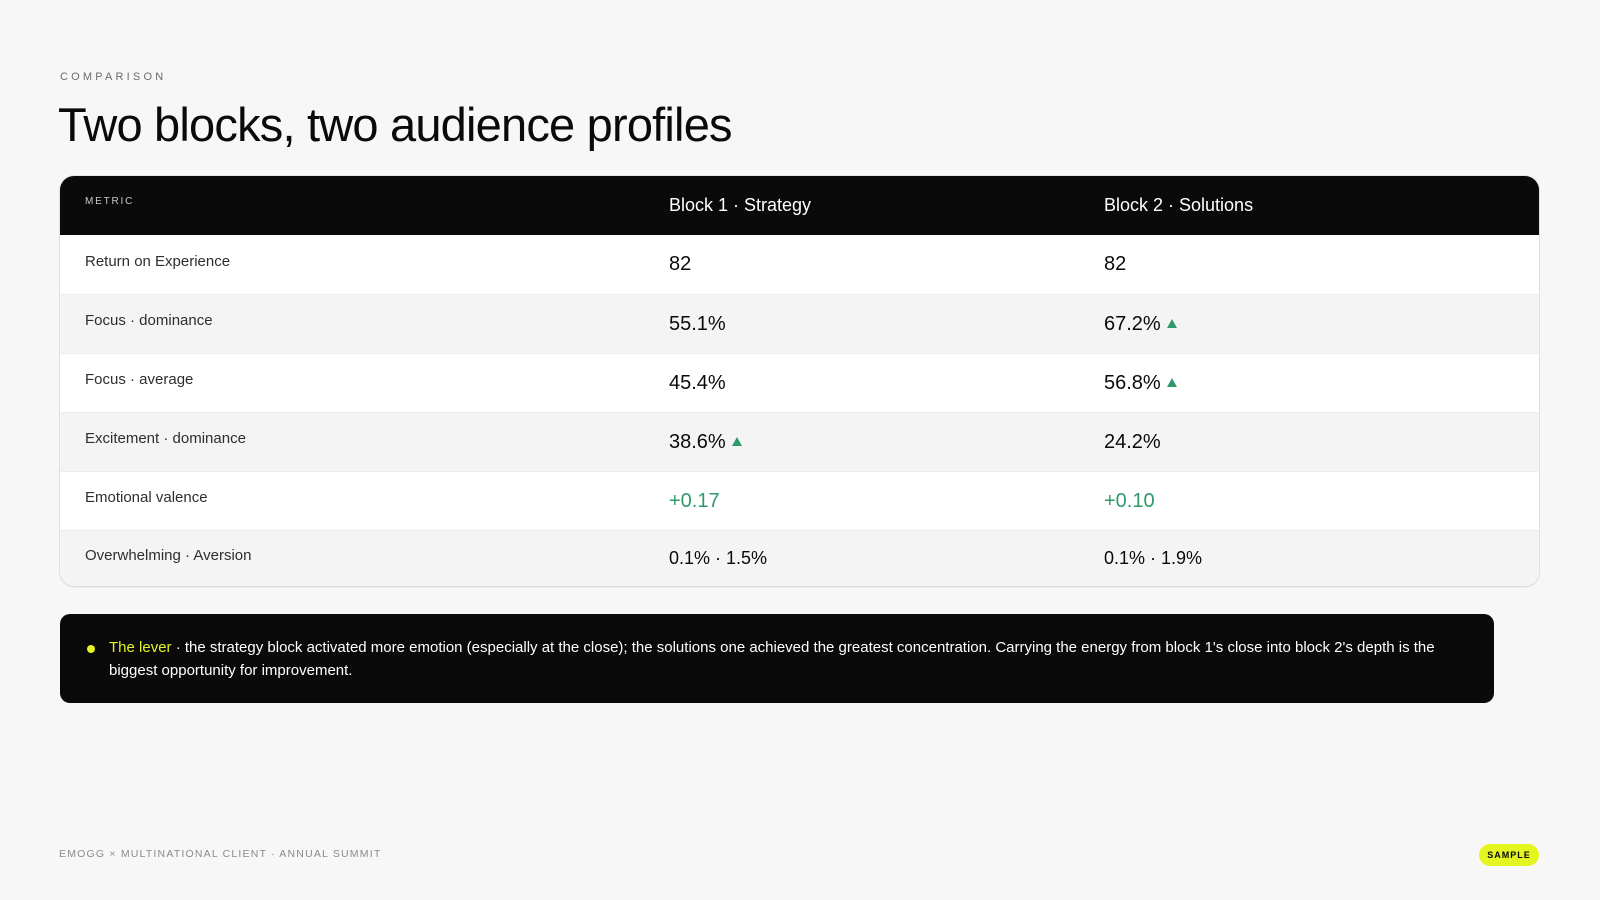 This screenshot has width=1600, height=900. Describe the element at coordinates (697, 323) in the screenshot. I see `block1-value: 55.1%` at that location.